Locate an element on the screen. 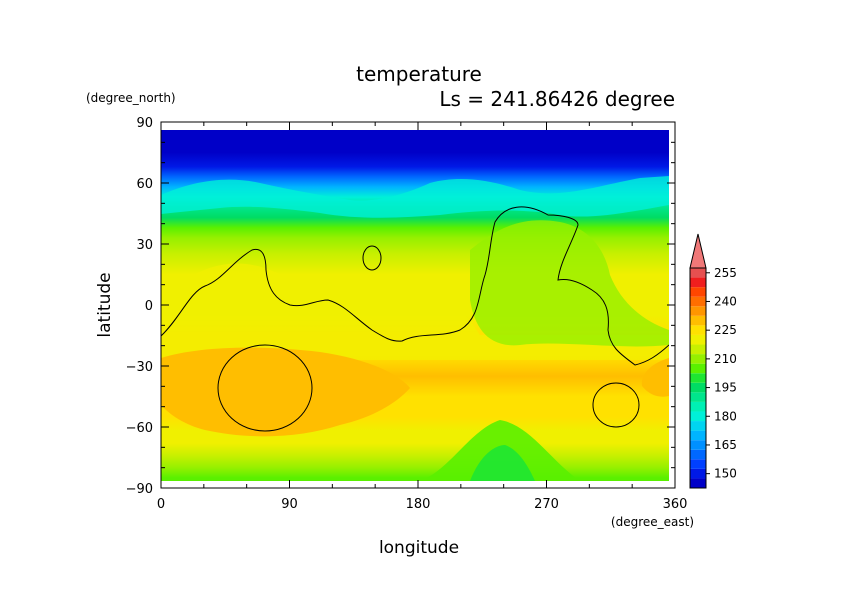 This screenshot has width=842, height=595. colorbar-tick-label: 210 is located at coordinates (725, 359).